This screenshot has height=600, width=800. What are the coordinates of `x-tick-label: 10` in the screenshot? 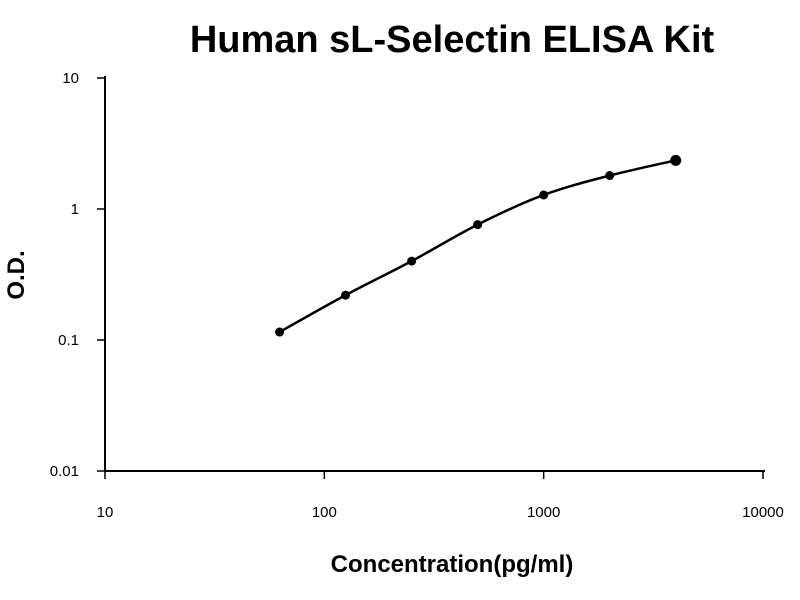 It's located at (105, 512).